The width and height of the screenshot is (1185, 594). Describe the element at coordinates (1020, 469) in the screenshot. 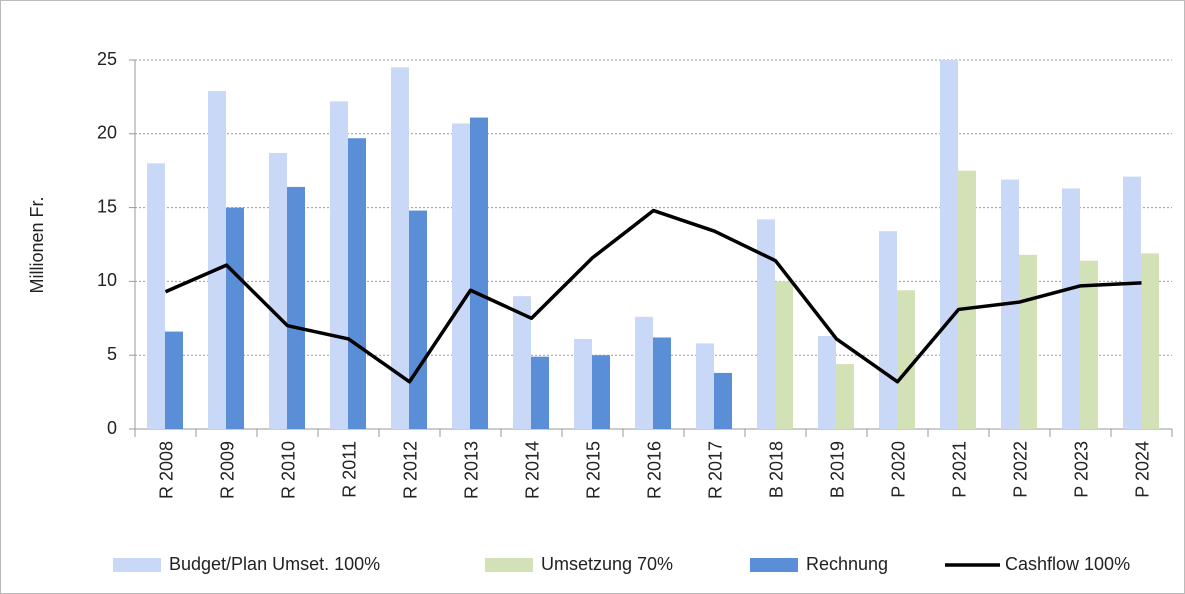

I see `x-tick-label: P 2022` at that location.